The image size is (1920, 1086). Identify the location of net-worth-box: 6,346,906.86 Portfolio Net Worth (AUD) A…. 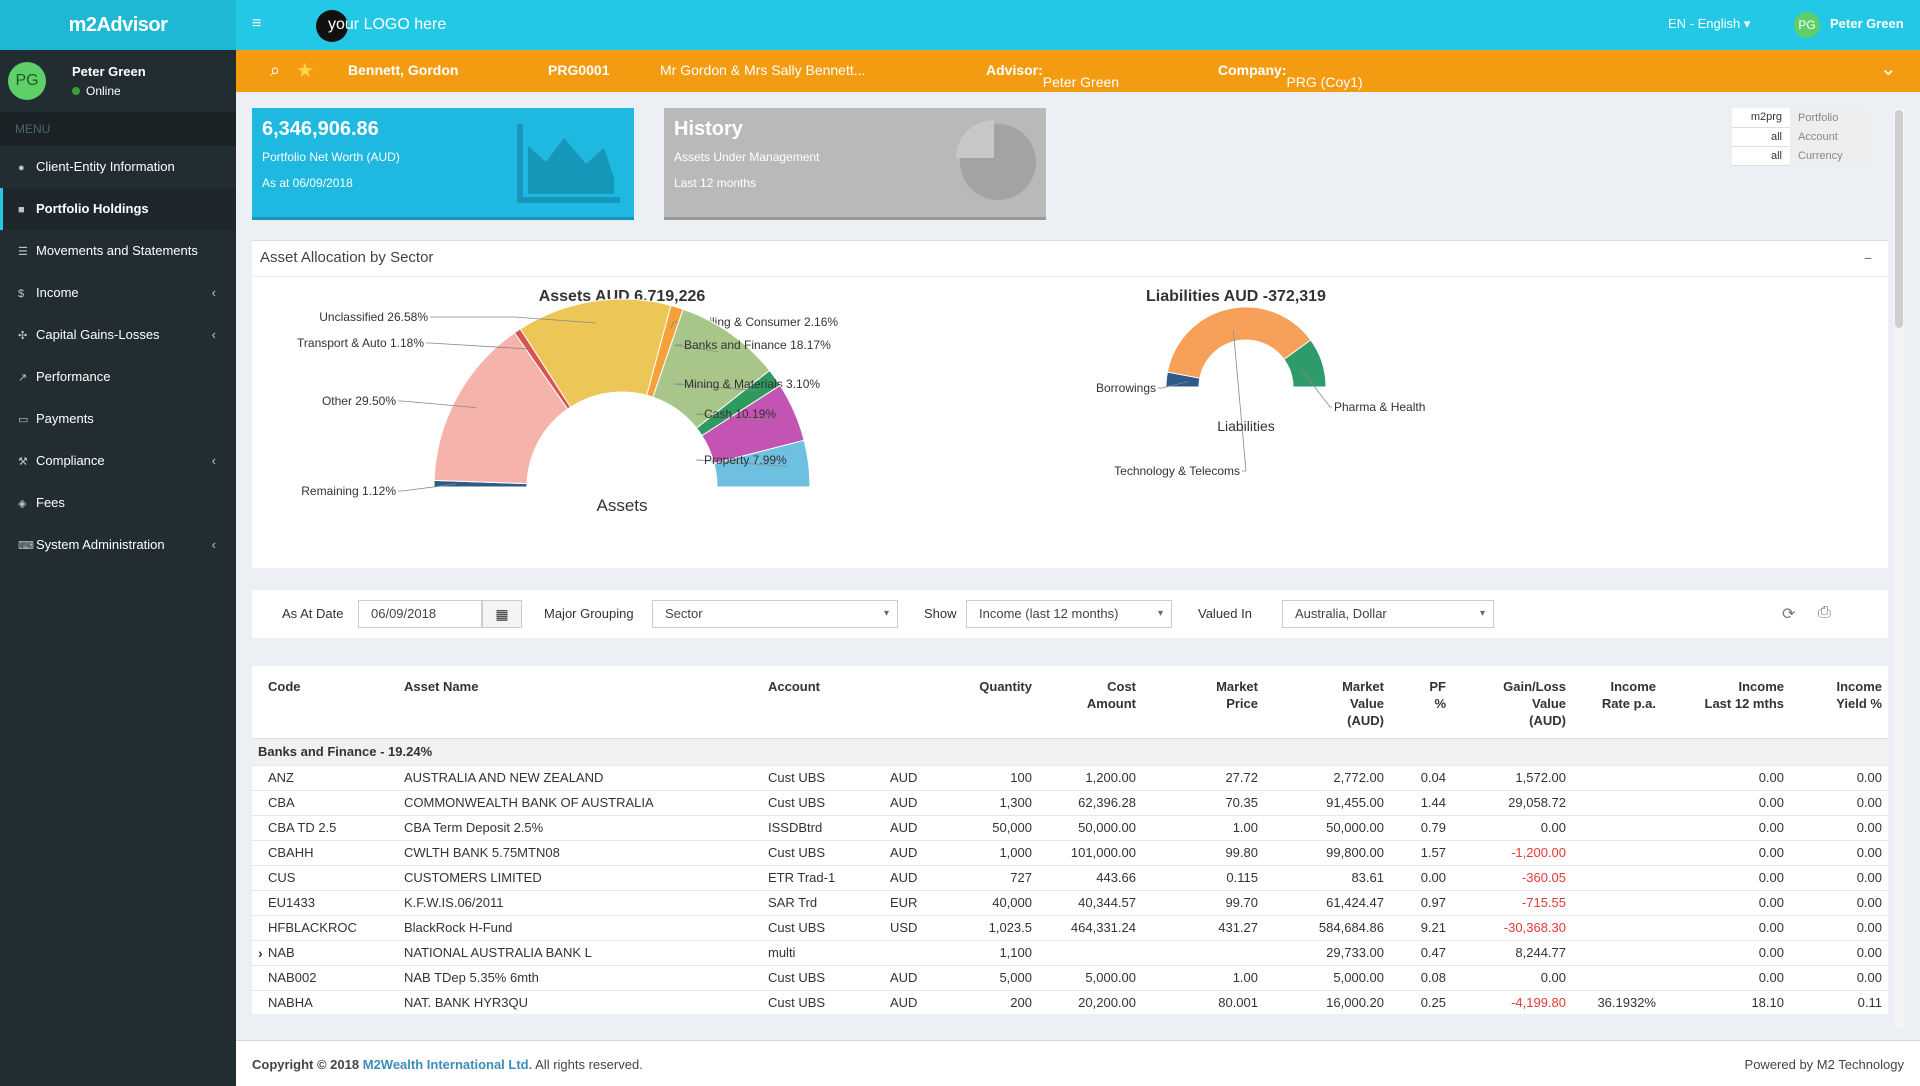
(443, 164).